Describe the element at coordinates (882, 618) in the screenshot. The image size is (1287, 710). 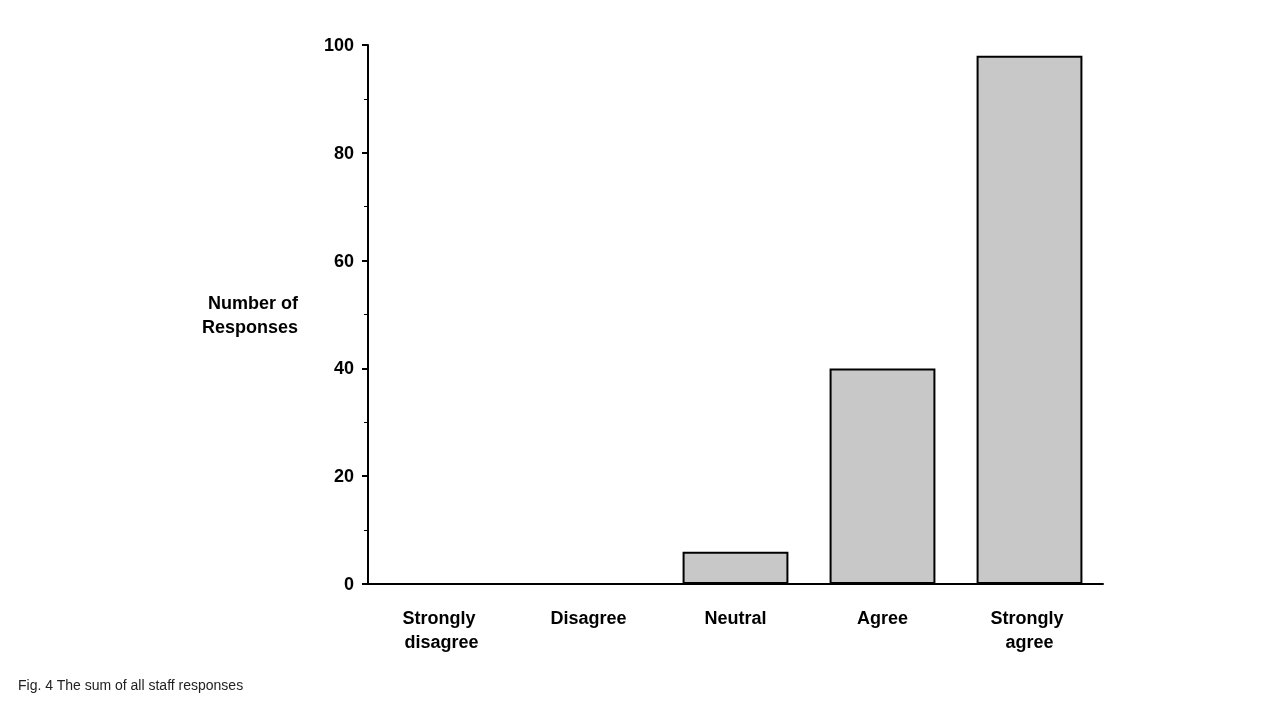
I see `x-tick-label: Agree` at that location.